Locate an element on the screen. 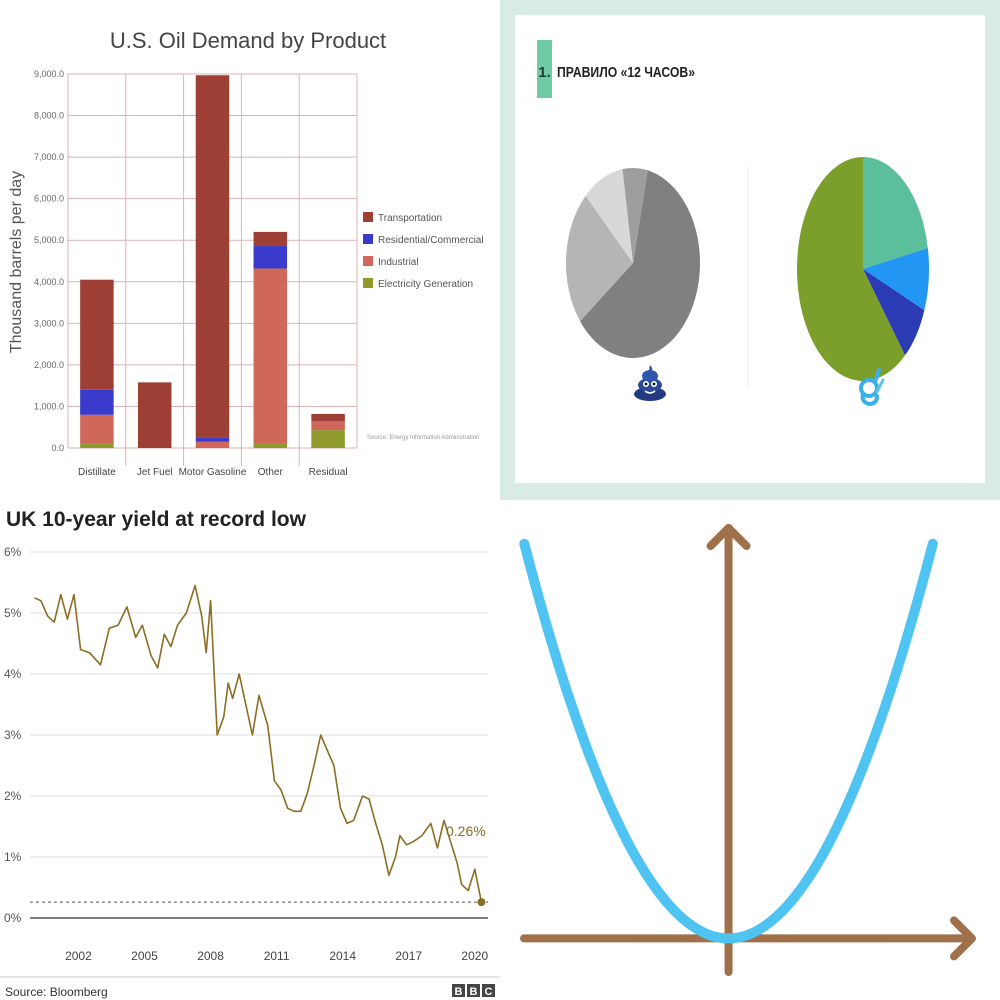 The width and height of the screenshot is (1000, 1000). record-low-point is located at coordinates (481, 902).